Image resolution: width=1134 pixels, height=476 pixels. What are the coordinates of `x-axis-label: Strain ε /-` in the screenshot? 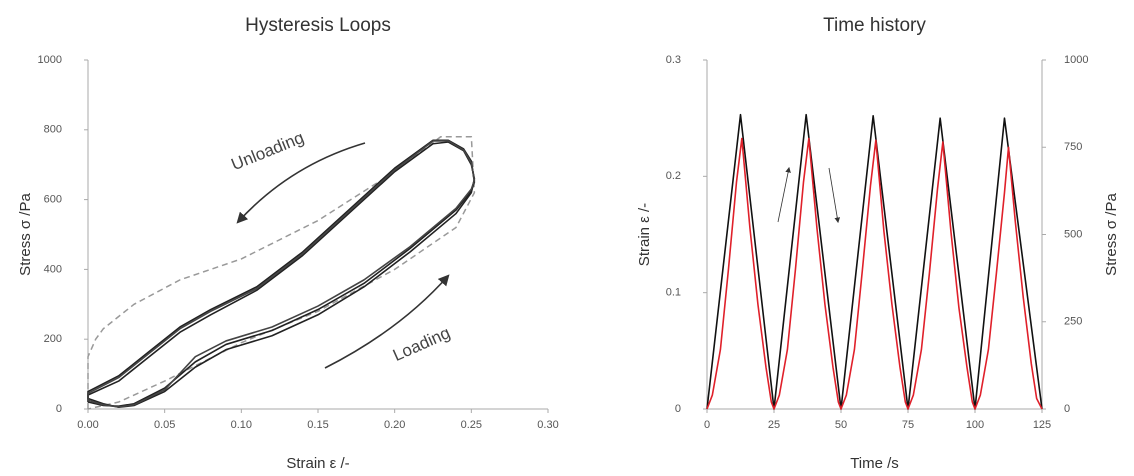 It's located at (317, 463).